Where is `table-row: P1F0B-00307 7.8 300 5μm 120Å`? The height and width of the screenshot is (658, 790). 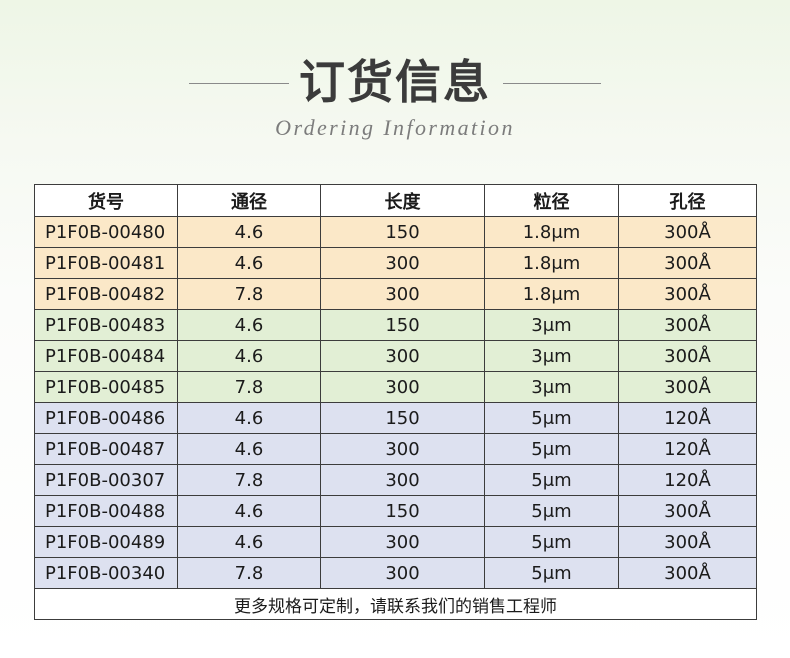
table-row: P1F0B-00307 7.8 300 5μm 120Å is located at coordinates (395, 480).